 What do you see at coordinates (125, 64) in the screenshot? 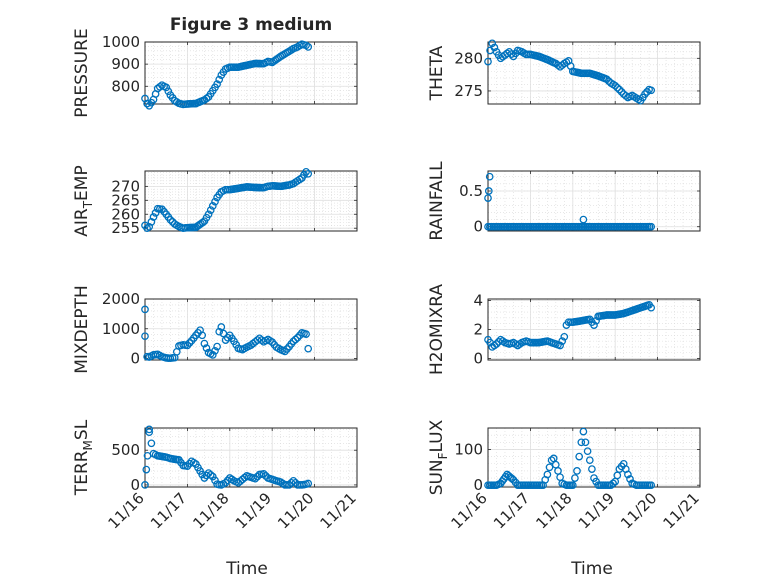
I see `y-tick-label: 900` at bounding box center [125, 64].